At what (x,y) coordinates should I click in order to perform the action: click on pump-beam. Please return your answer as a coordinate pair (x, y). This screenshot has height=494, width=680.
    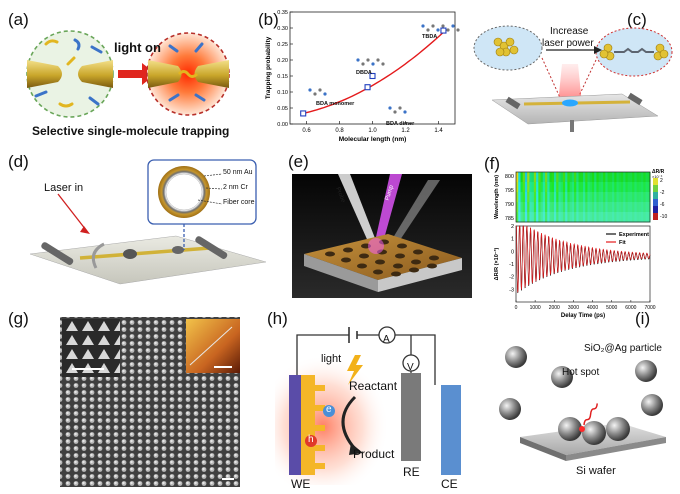
    Looking at the image, I should click on (388, 210).